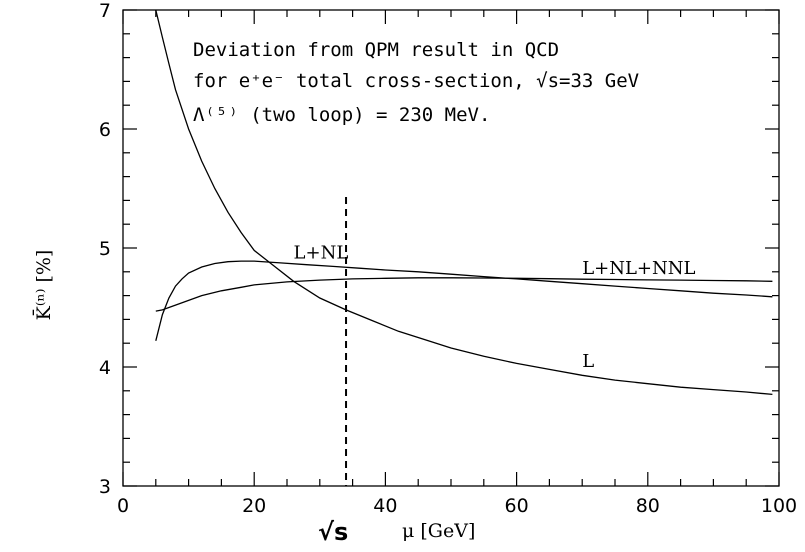  What do you see at coordinates (588, 361) in the screenshot?
I see `curve-label-l: L` at bounding box center [588, 361].